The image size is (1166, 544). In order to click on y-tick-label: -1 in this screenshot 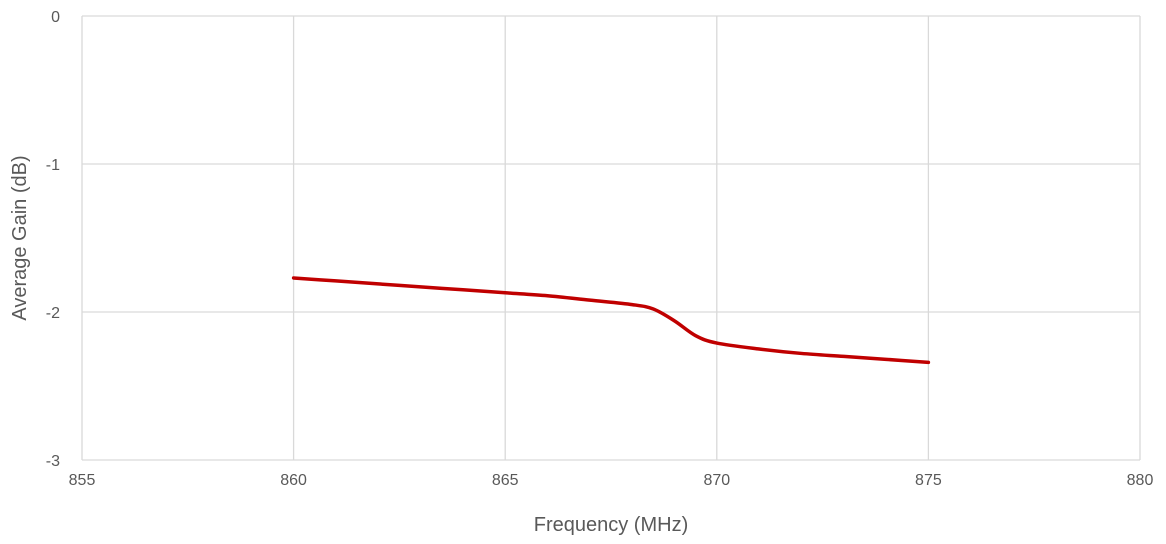, I will do `click(53, 165)`.